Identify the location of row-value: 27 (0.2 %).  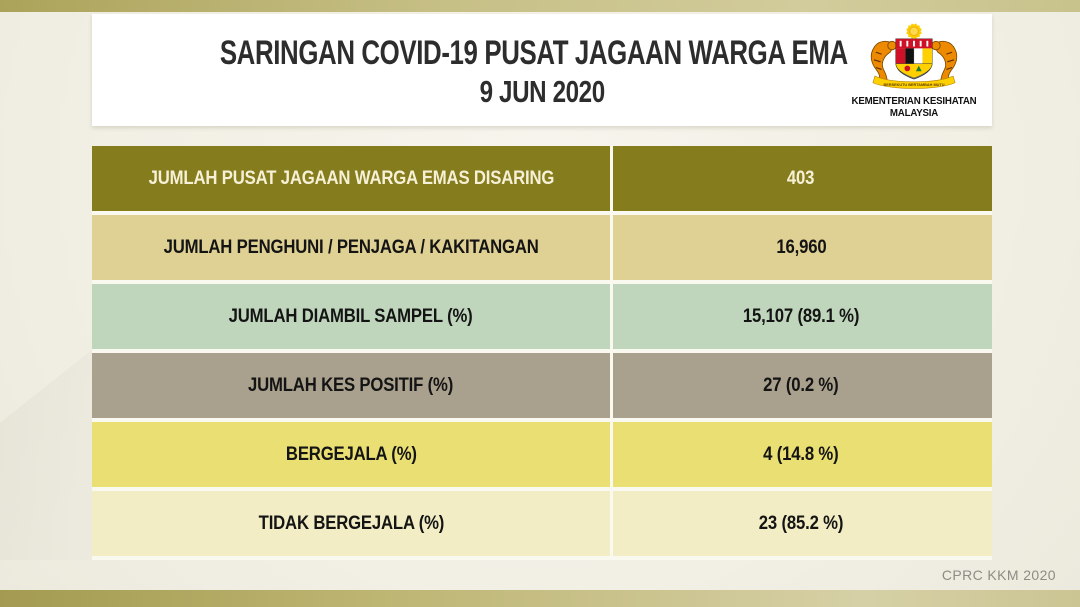
(801, 385).